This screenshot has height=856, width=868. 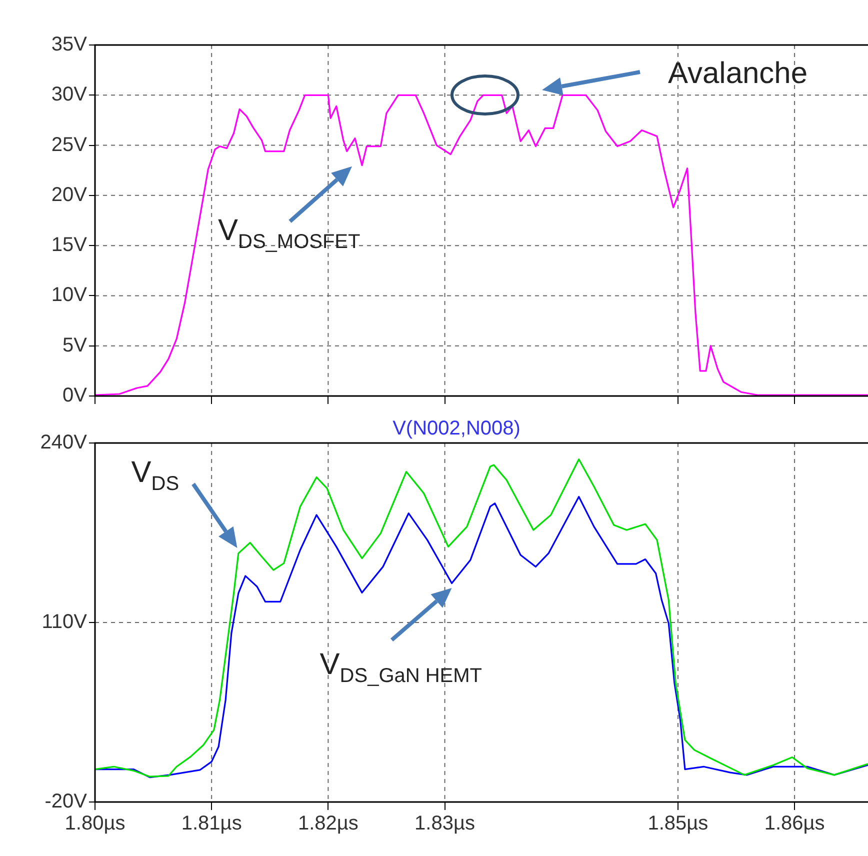 I want to click on x-tick-label: 1.81µs, so click(x=211, y=823).